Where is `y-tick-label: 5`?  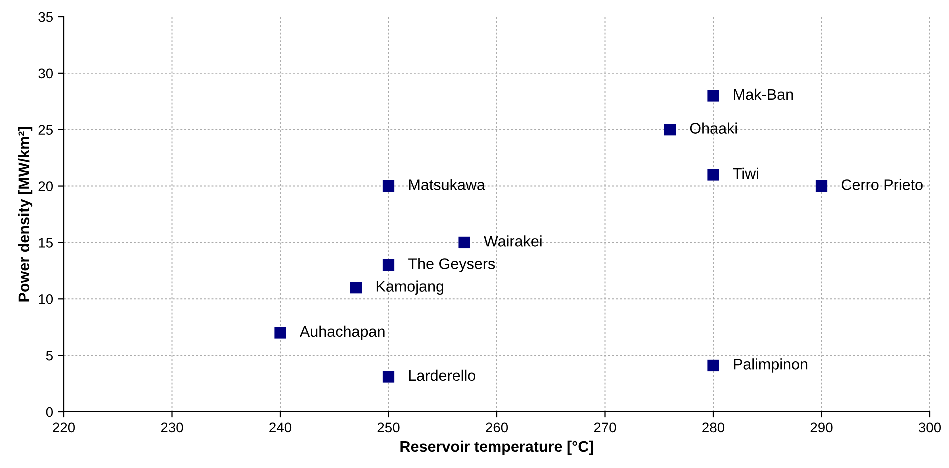 y-tick-label: 5 is located at coordinates (49, 356).